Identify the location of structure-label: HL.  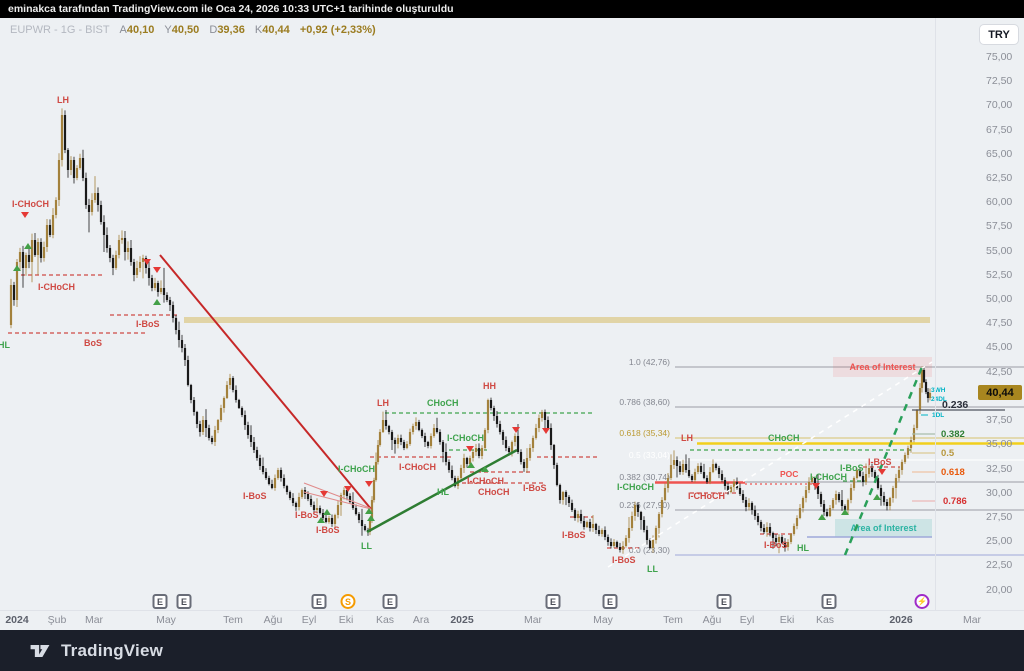
(5, 345).